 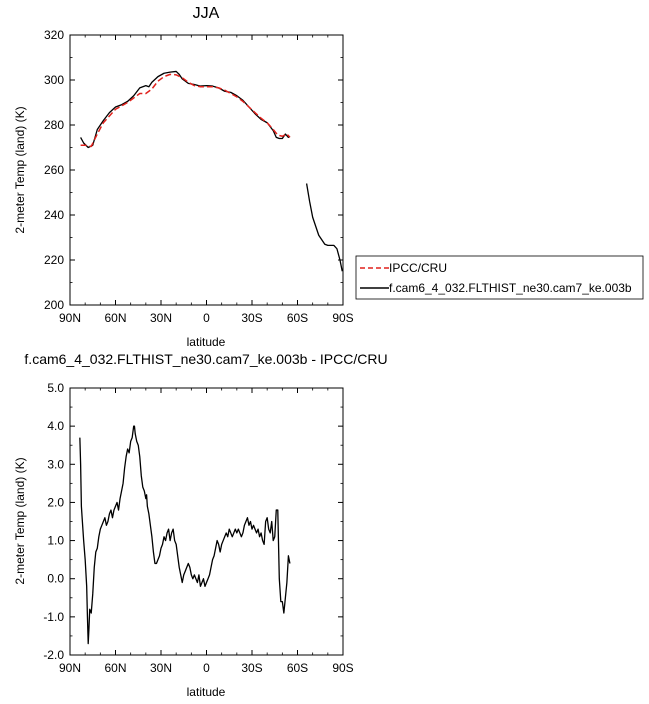 What do you see at coordinates (53, 655) in the screenshot?
I see `y-tick-label: -2.0` at bounding box center [53, 655].